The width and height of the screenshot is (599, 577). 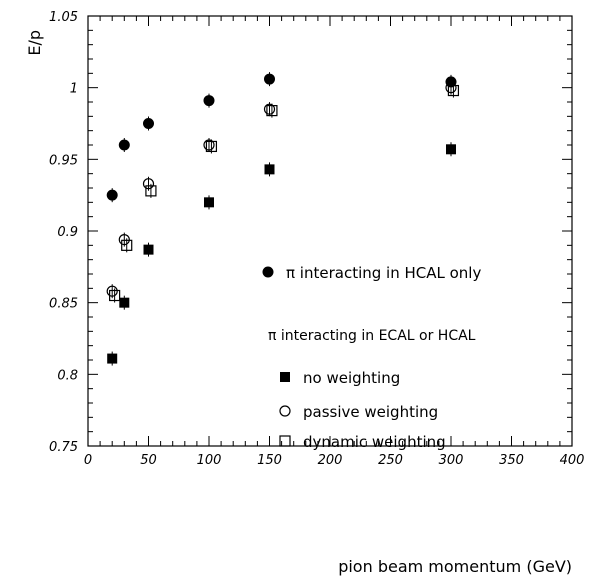 I want to click on x-tick-label: 0, so click(x=88, y=460).